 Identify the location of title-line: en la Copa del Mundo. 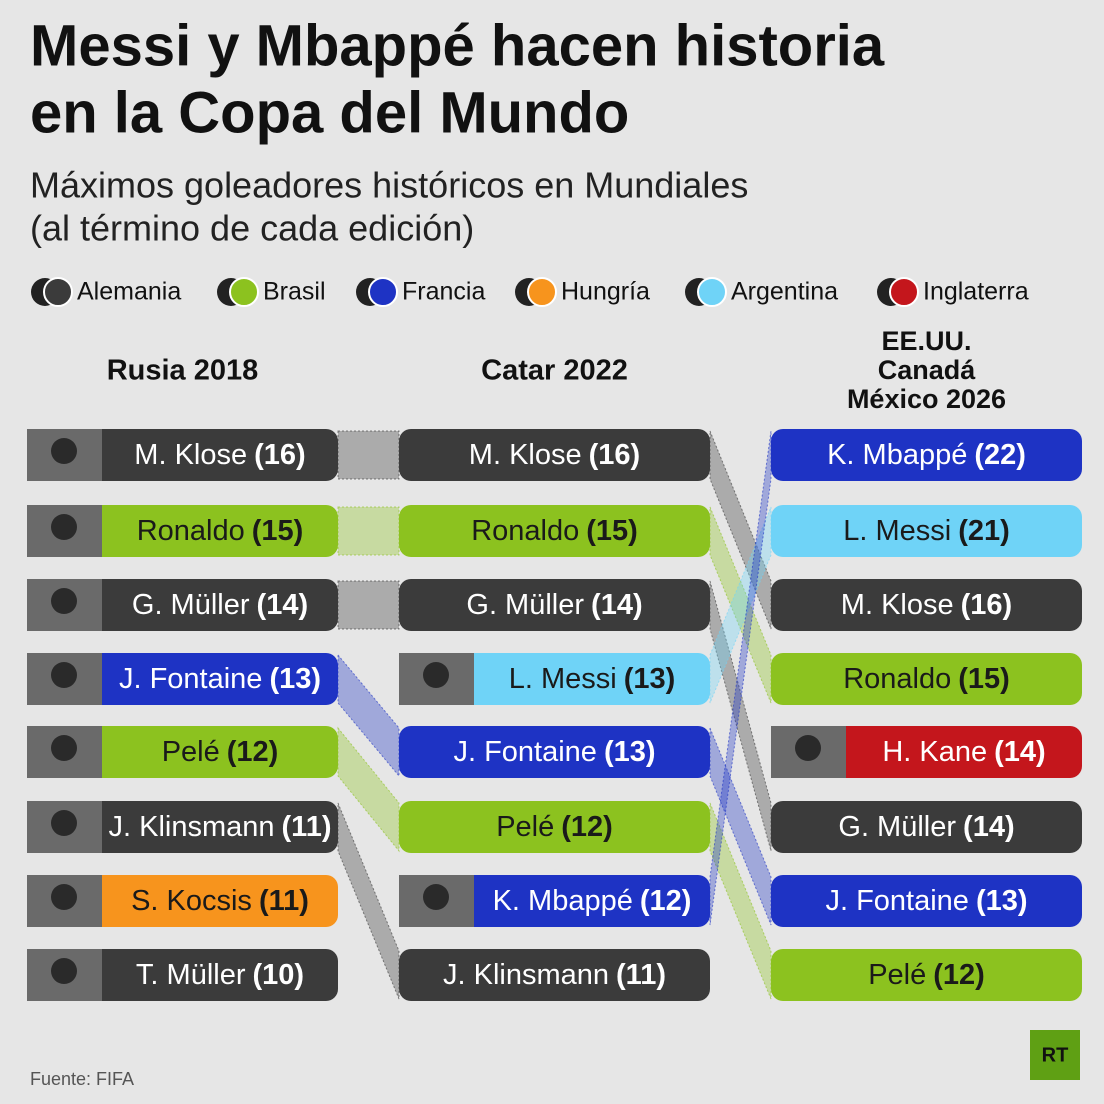
(329, 112).